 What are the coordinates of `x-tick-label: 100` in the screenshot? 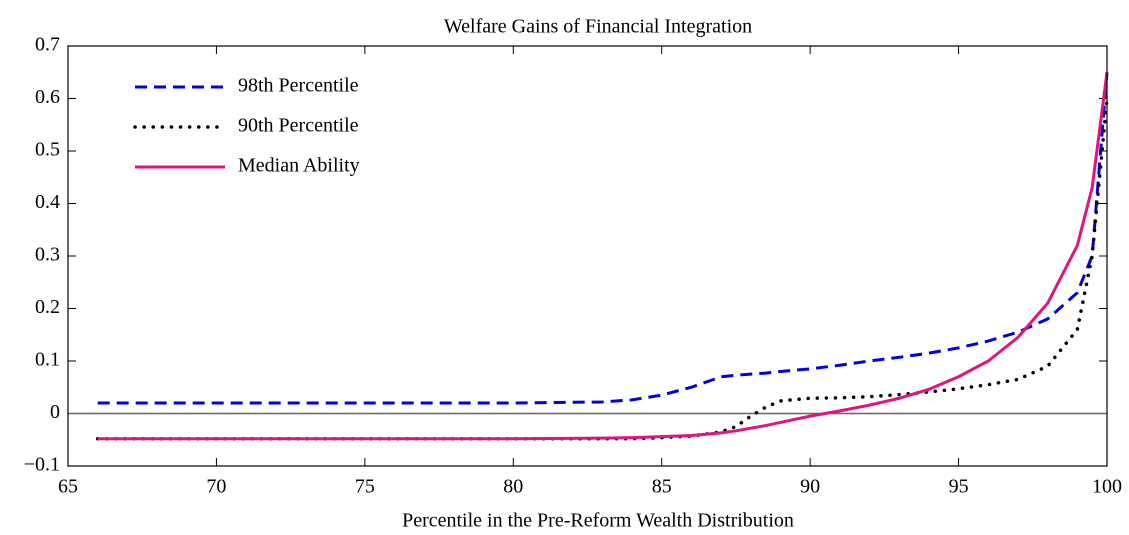 It's located at (1107, 487).